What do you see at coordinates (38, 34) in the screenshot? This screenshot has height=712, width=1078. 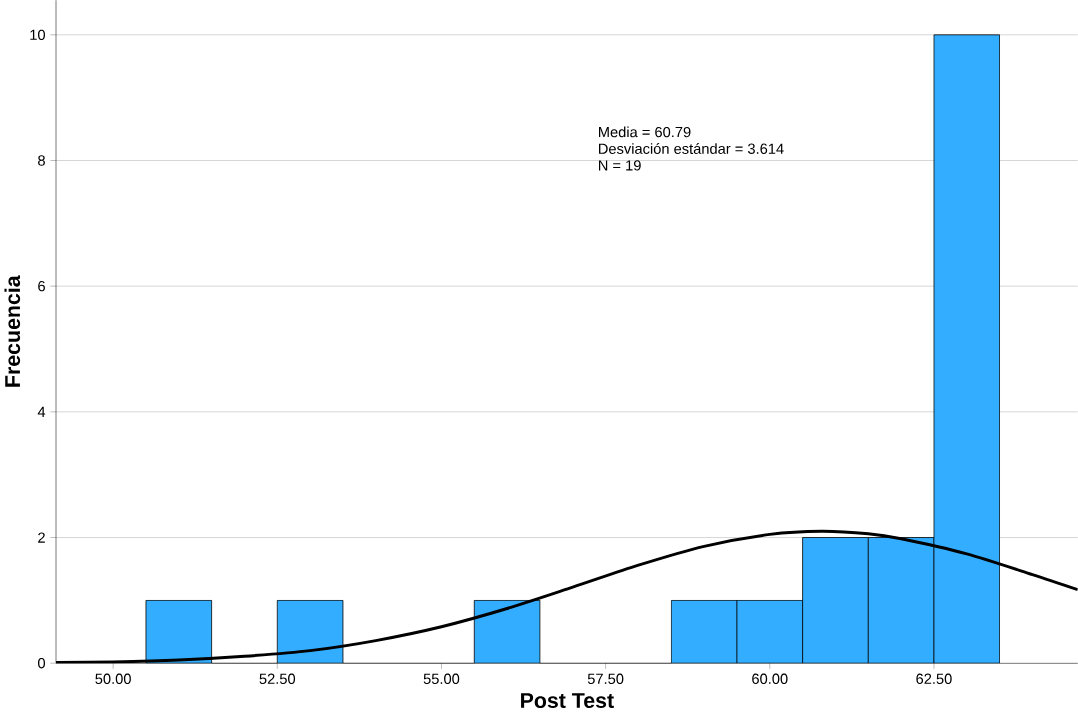 I see `y-tick-label: 10` at bounding box center [38, 34].